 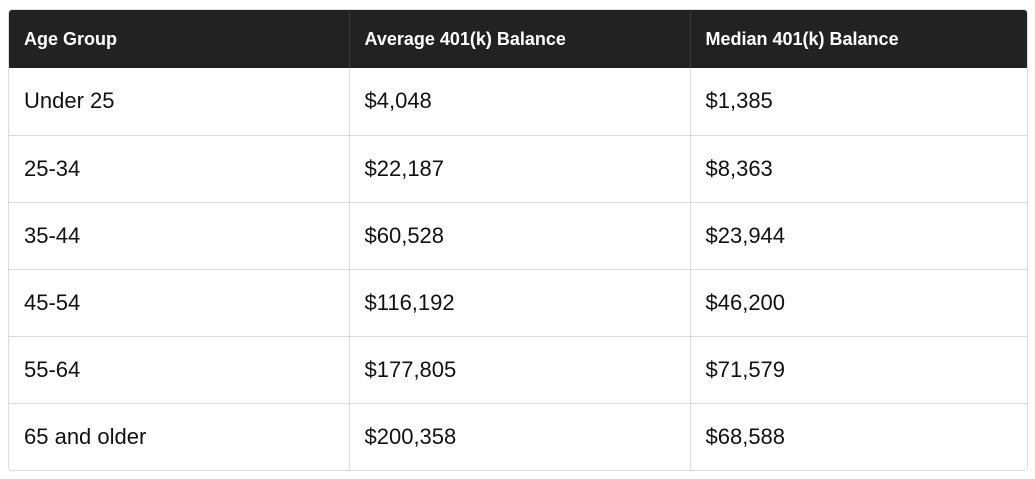 I want to click on cell-age-group: 65 and older, so click(x=179, y=436).